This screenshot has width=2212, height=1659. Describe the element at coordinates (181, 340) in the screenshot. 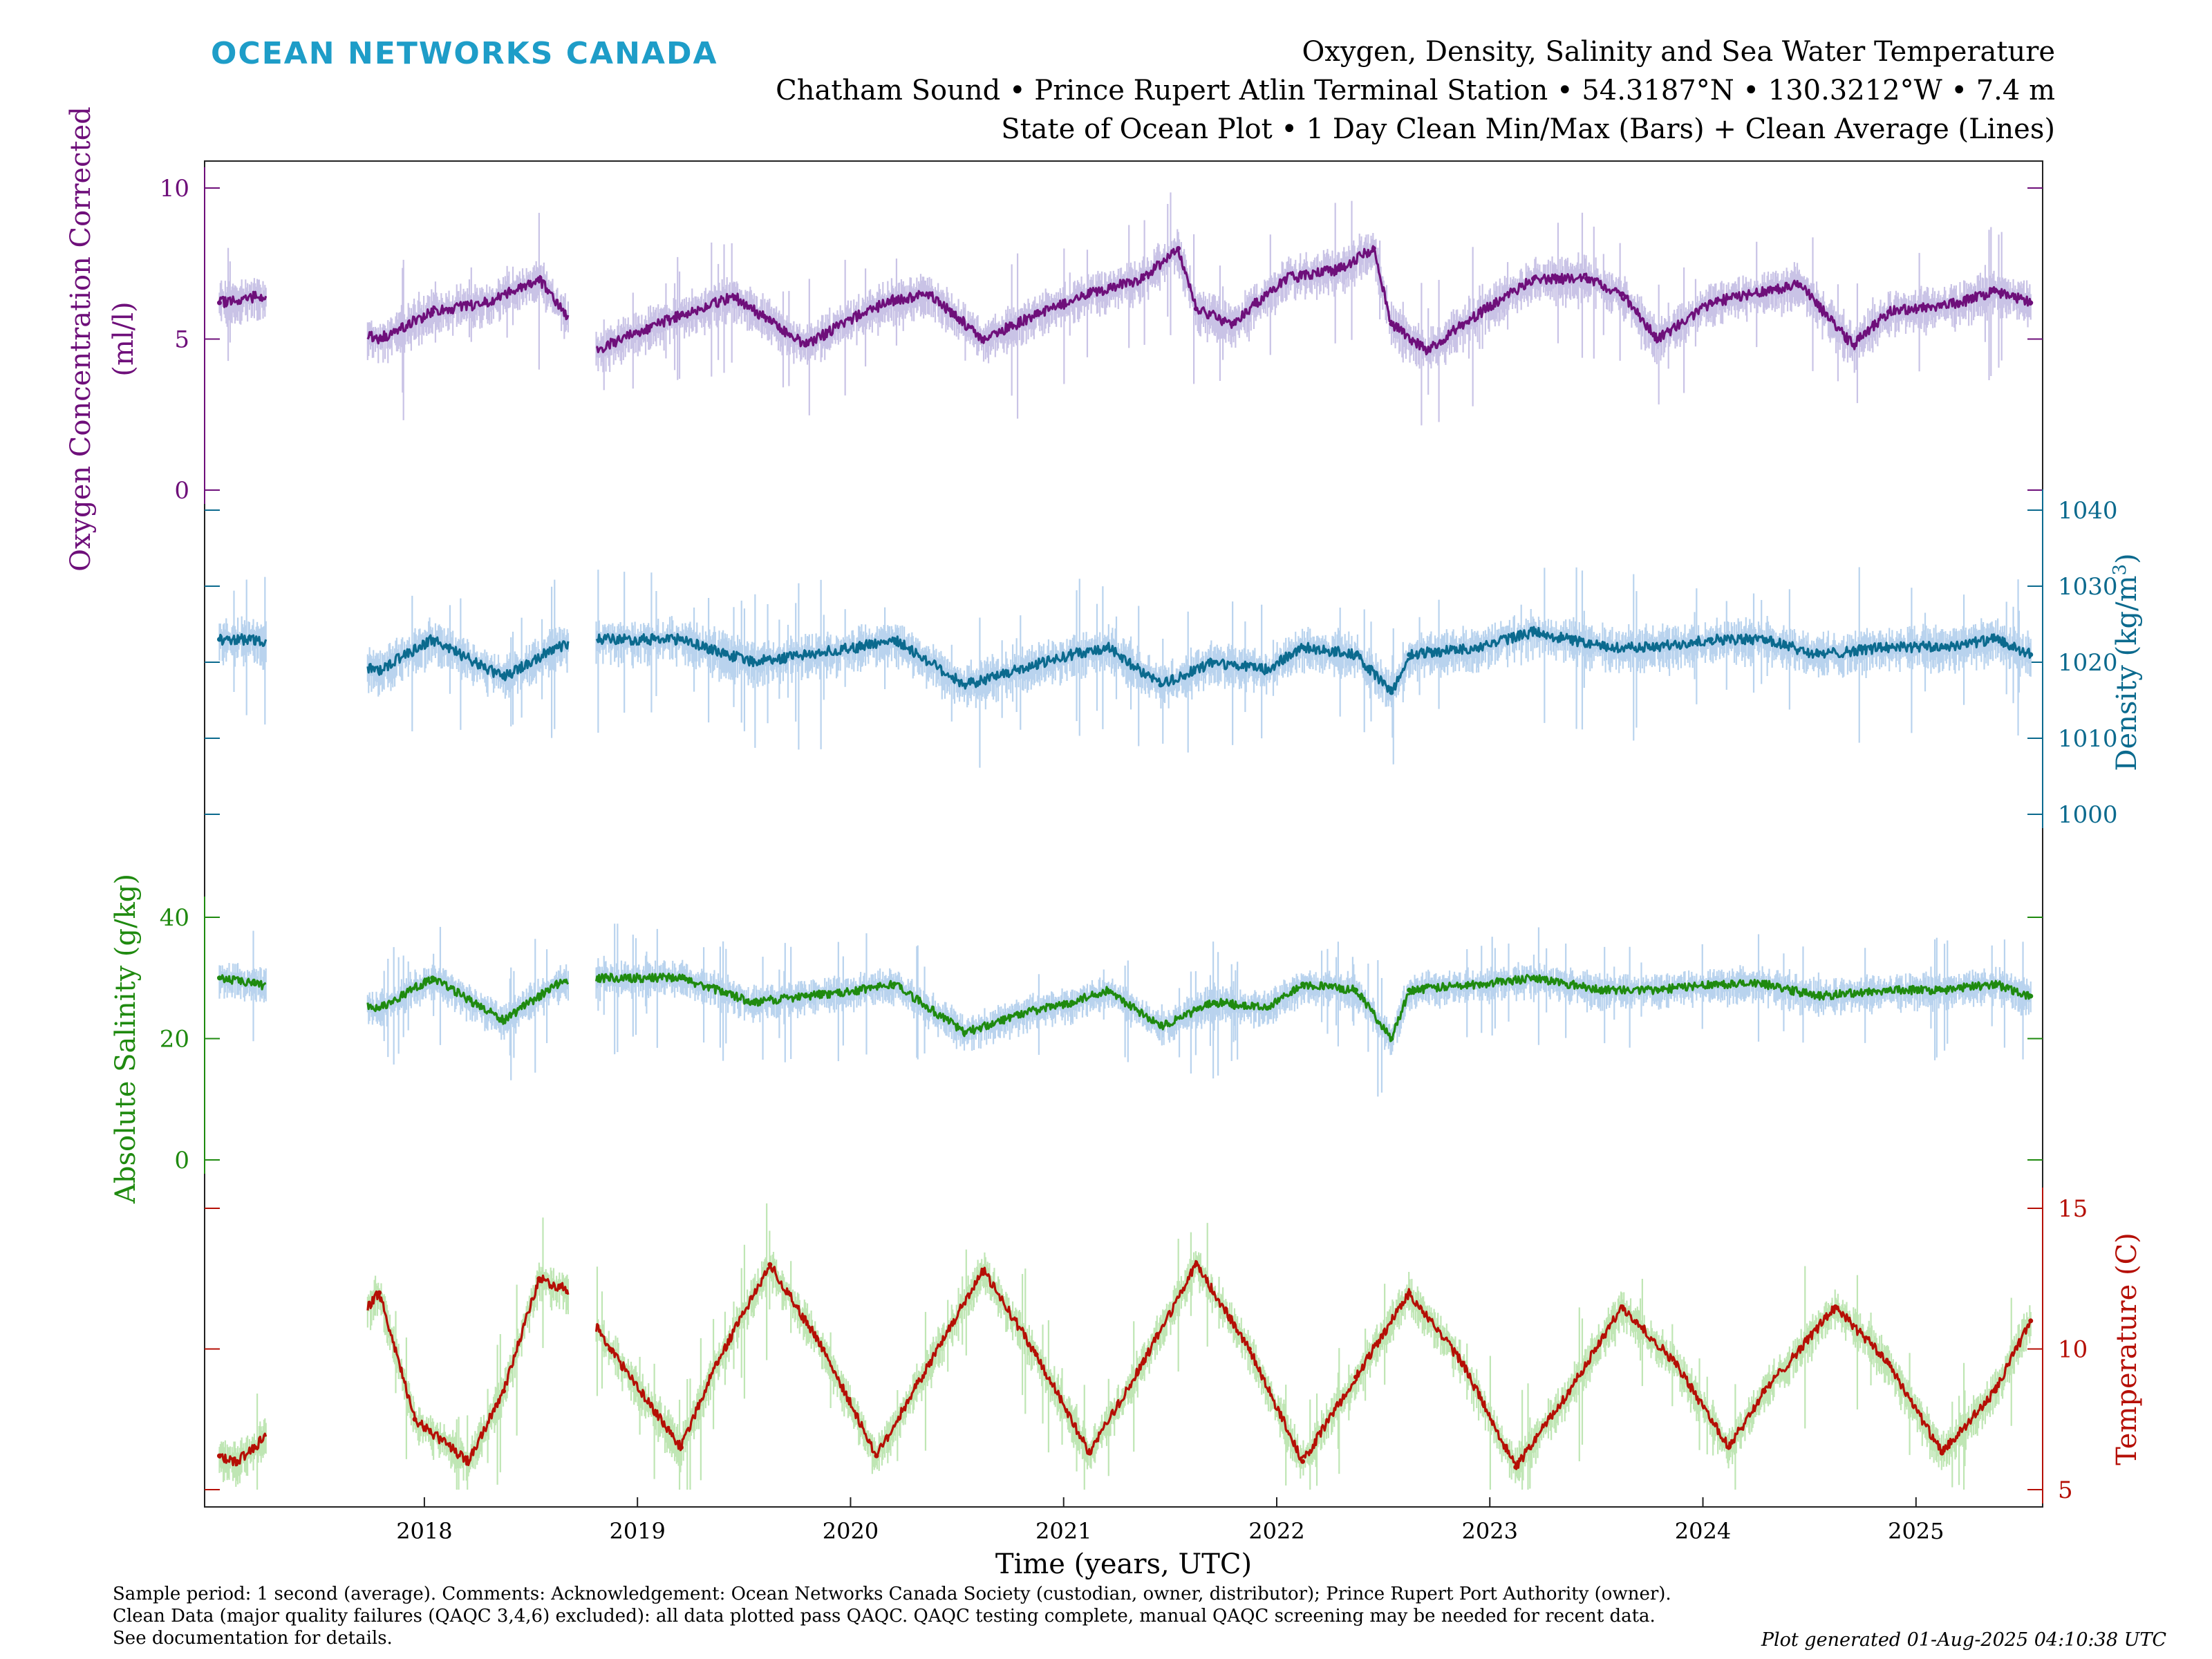

I see `oxygen-tick-label: 5` at that location.